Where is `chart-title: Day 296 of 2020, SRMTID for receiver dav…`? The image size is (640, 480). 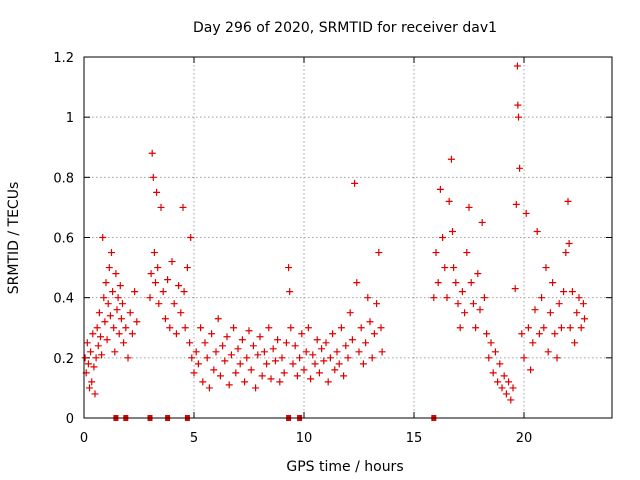 chart-title: Day 296 of 2020, SRMTID for receiver dav… is located at coordinates (345, 28).